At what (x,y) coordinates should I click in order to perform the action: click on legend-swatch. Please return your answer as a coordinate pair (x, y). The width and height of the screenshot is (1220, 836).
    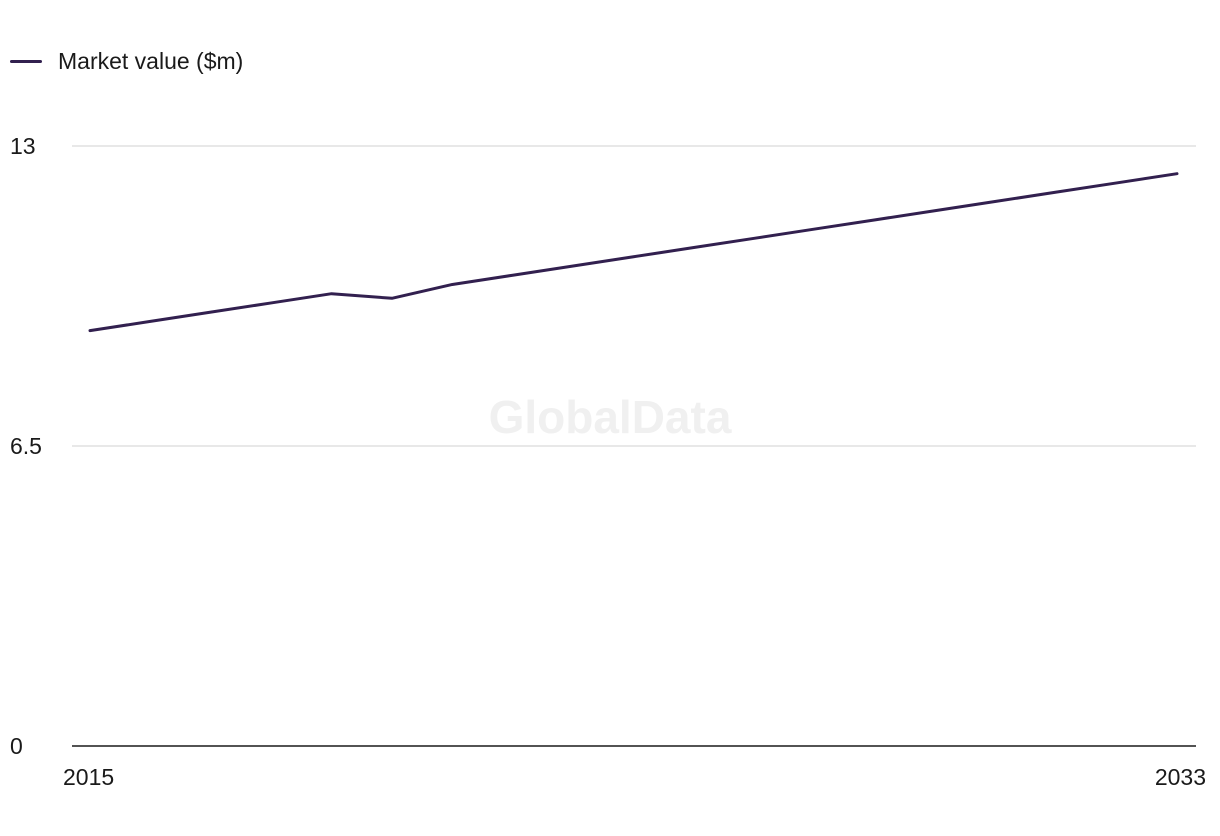
    Looking at the image, I should click on (26, 61).